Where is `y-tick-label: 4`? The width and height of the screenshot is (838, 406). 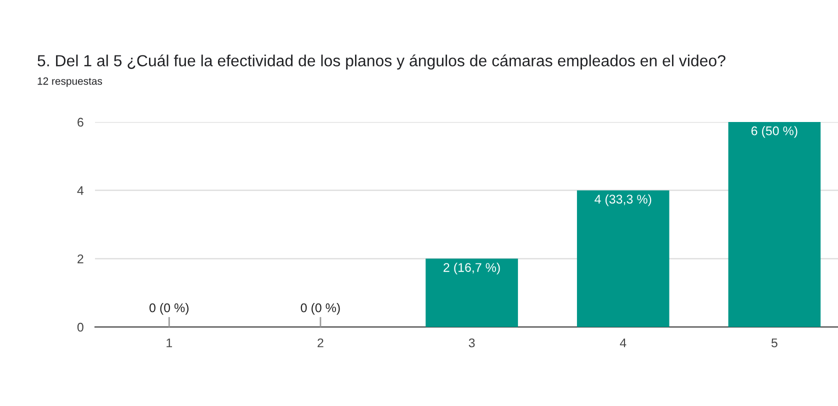
y-tick-label: 4 is located at coordinates (80, 190).